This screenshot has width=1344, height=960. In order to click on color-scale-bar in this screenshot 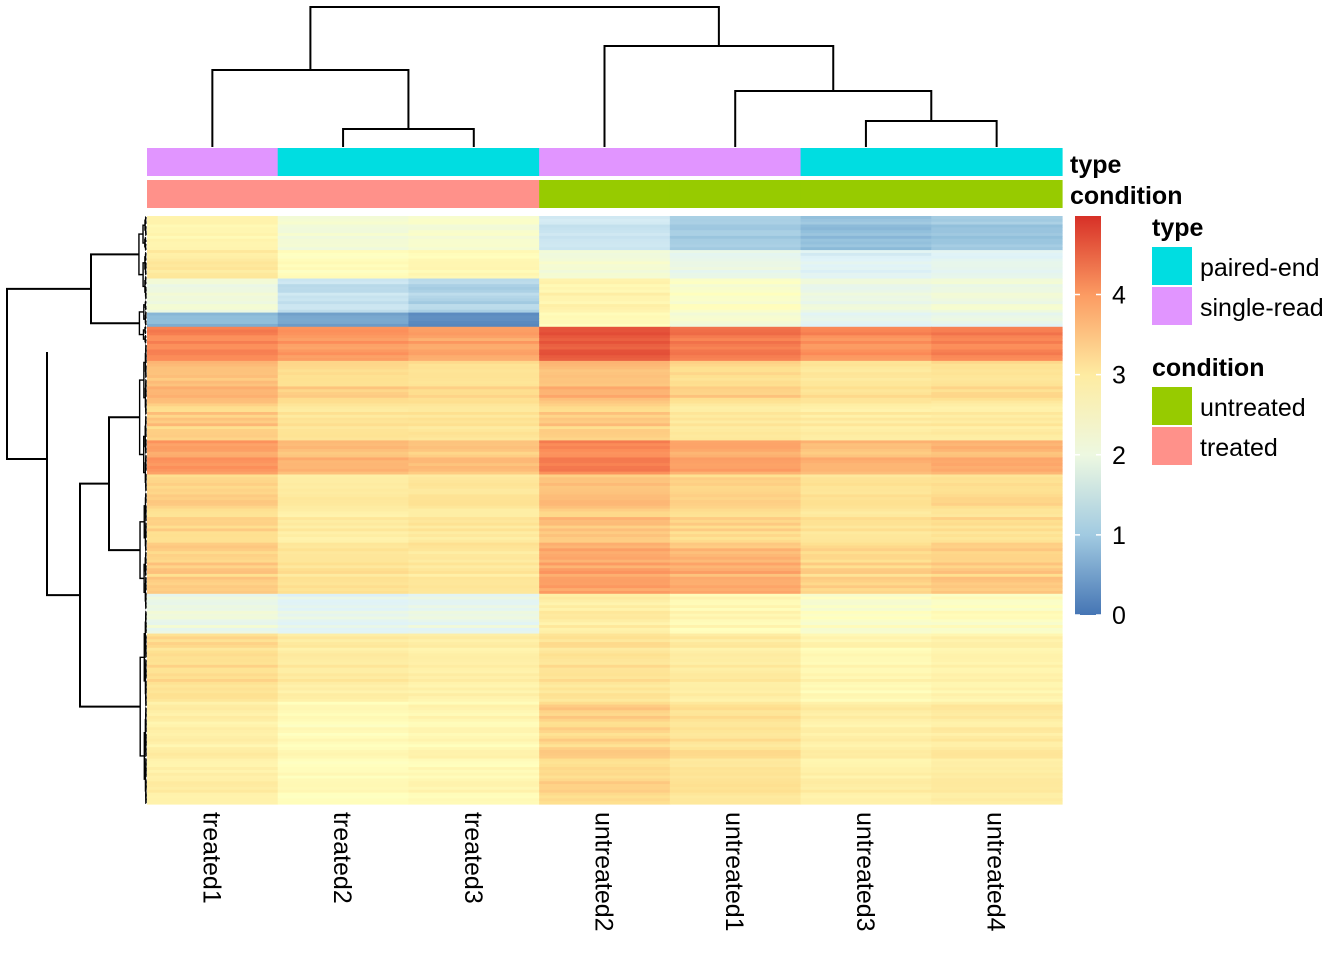, I will do `click(1088, 415)`.